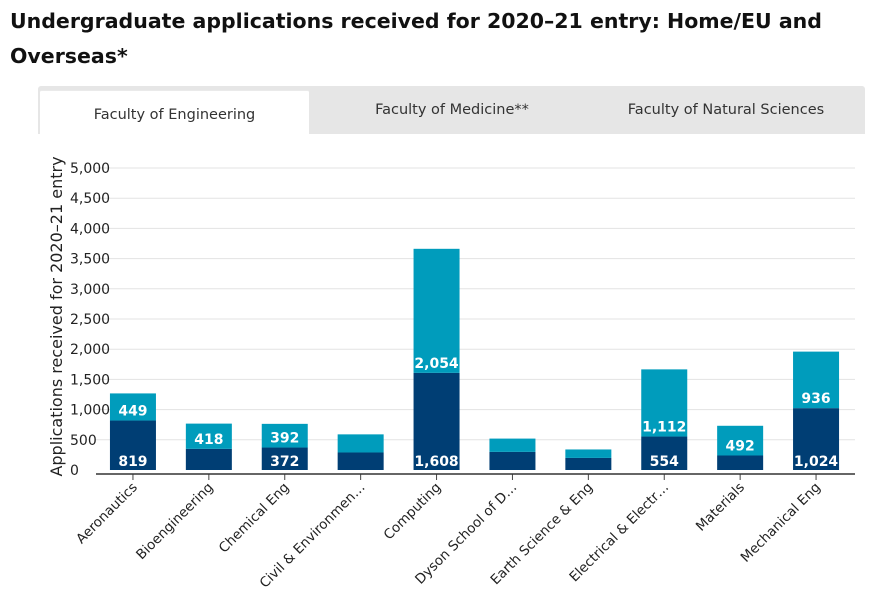 This screenshot has height=614, width=870. I want to click on y-tick-label: 1,000, so click(90, 411).